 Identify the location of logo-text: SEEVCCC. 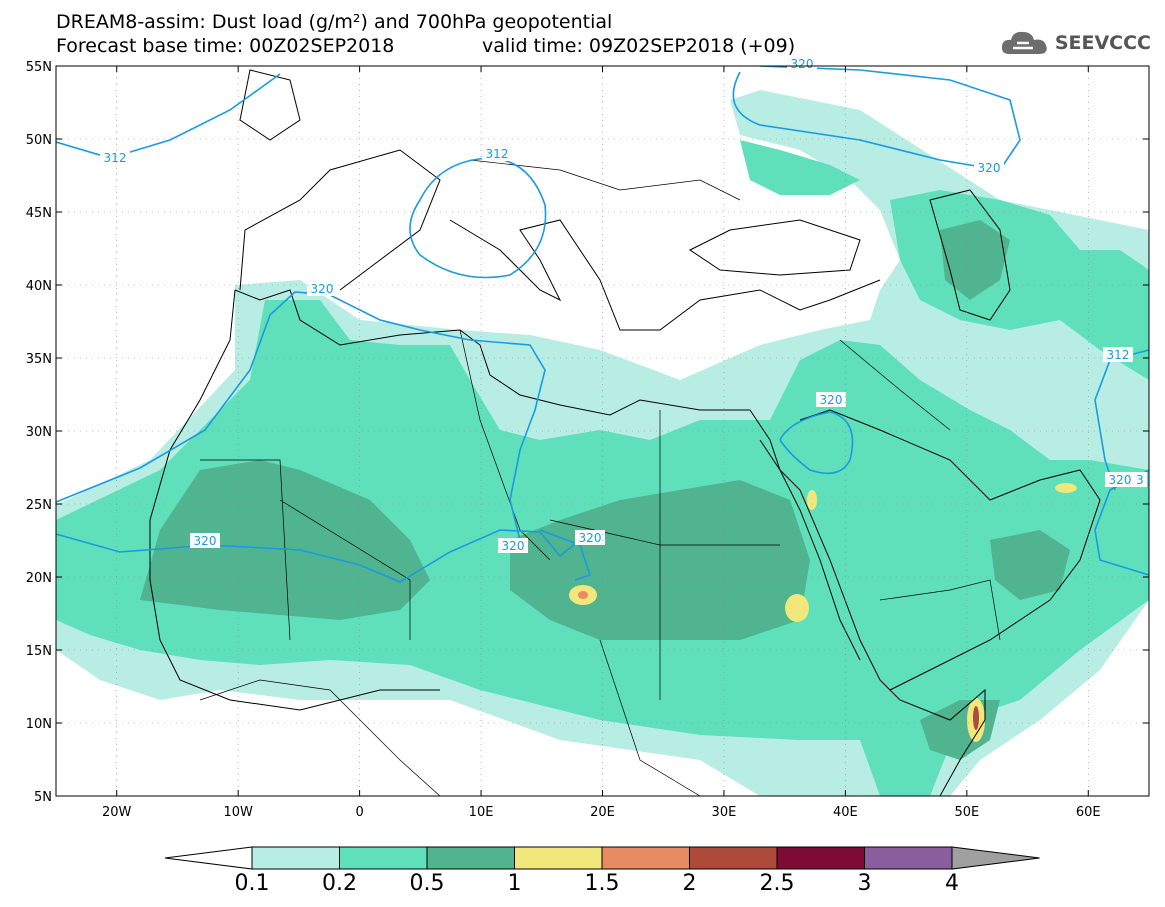
(1102, 43).